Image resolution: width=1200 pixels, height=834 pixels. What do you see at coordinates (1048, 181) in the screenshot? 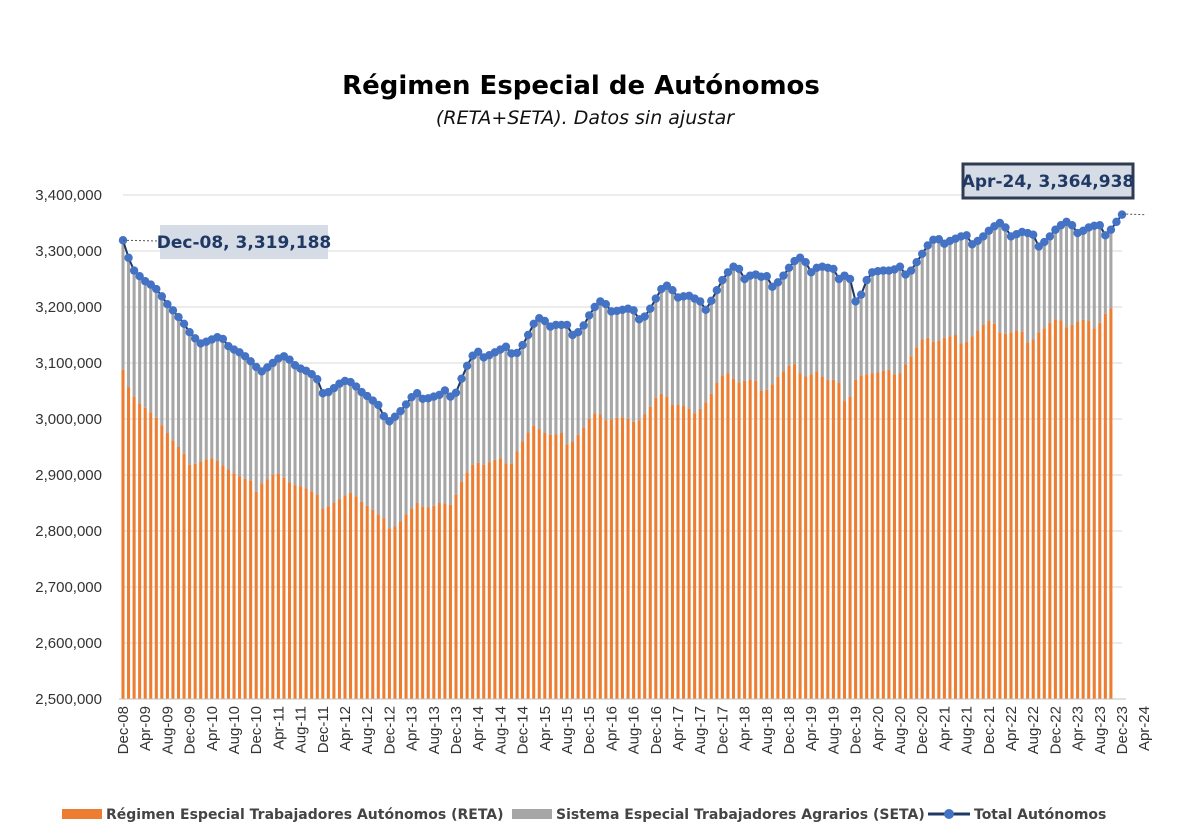
I see `callout-box` at bounding box center [1048, 181].